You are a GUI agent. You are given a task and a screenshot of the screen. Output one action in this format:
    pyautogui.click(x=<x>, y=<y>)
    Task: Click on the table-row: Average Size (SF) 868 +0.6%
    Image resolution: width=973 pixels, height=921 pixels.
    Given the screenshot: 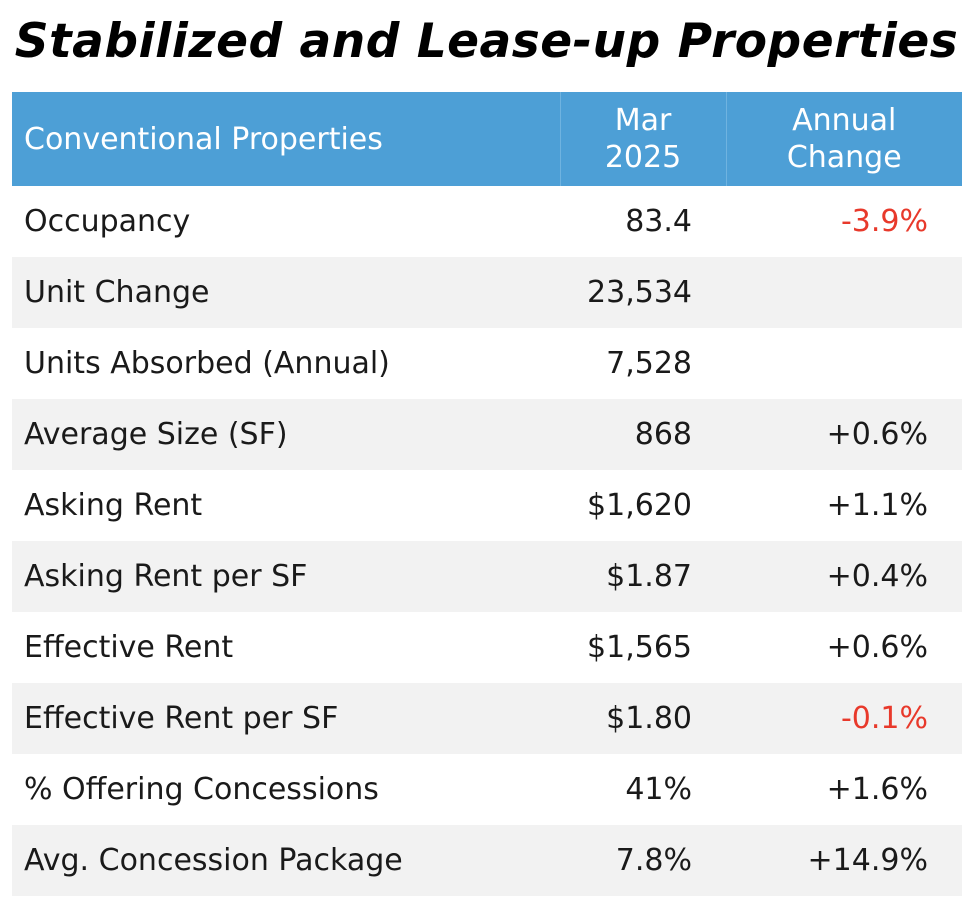 What is the action you would take?
    pyautogui.click(x=487, y=434)
    